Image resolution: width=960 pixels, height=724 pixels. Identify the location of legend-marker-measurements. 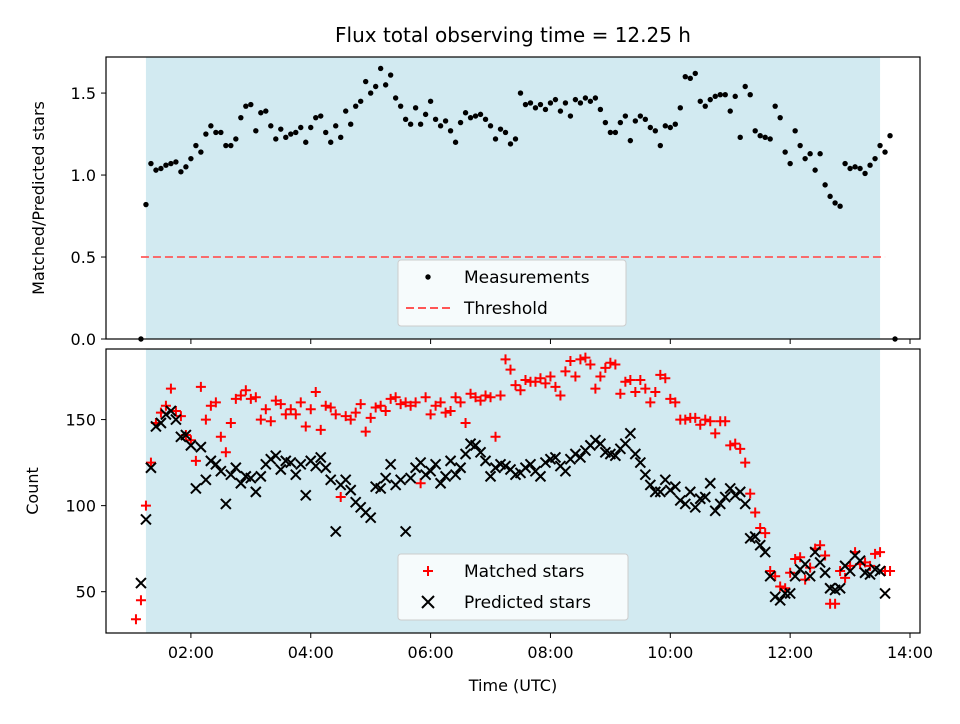
(428, 277).